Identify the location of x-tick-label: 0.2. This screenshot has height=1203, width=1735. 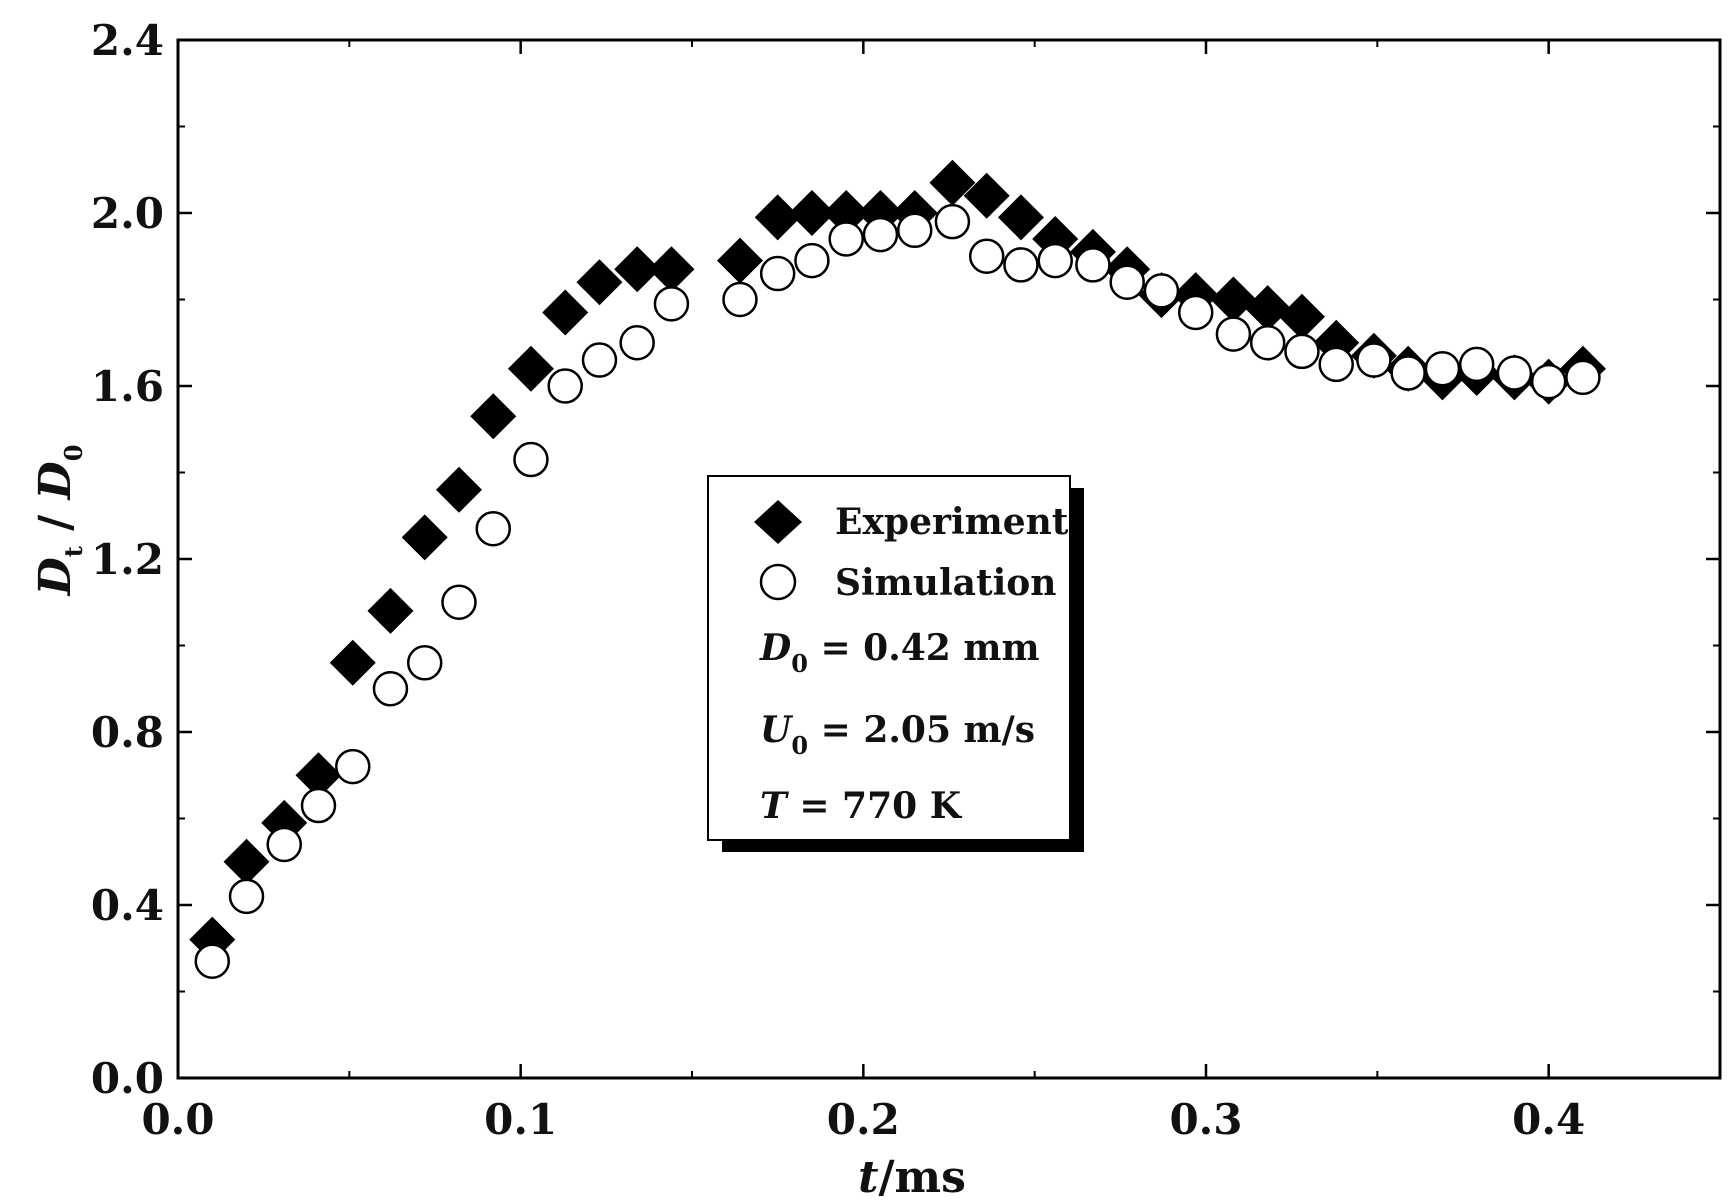
(863, 1119).